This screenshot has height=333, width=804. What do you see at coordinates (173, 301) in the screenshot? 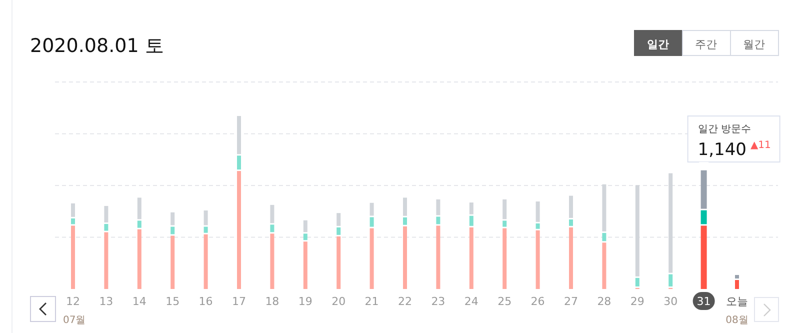
I see `x-tick-label: 15` at bounding box center [173, 301].